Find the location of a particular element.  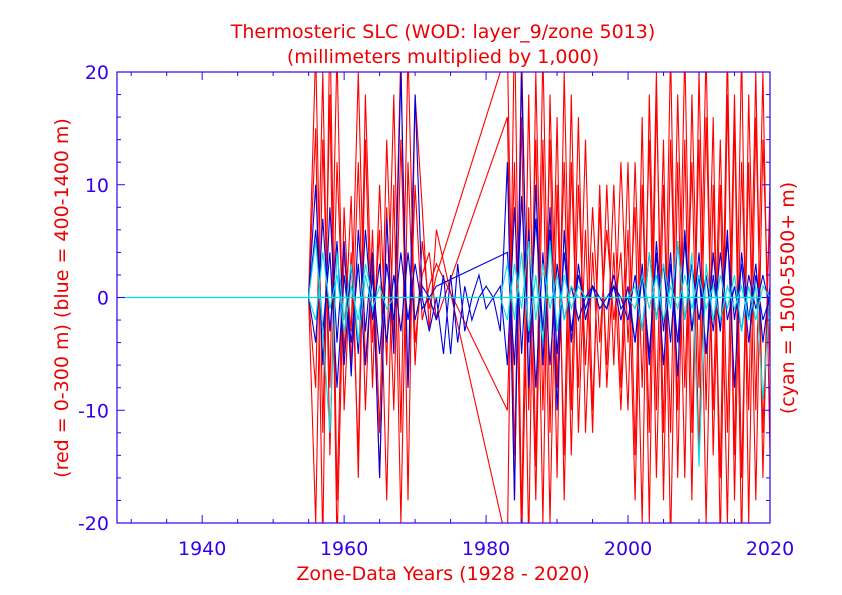

x-axis-label: Zone-Data Years (1928 - 2020) is located at coordinates (442, 574).